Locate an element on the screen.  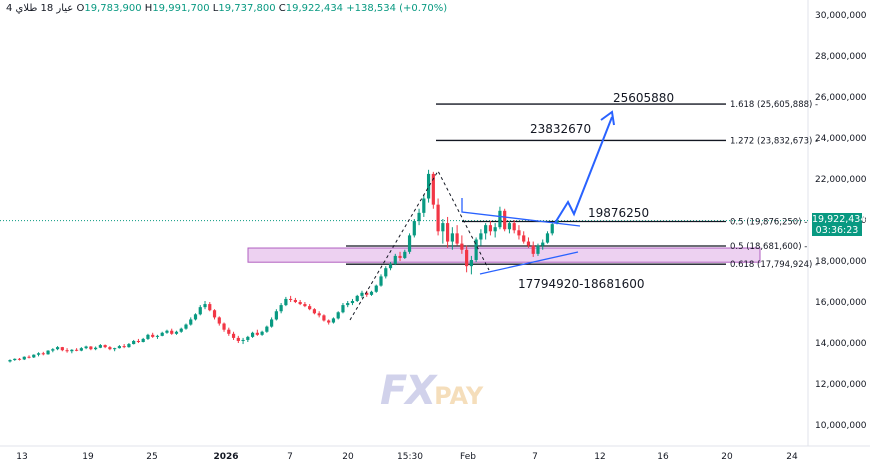
x-tick-label: 25 is located at coordinates (151, 457).